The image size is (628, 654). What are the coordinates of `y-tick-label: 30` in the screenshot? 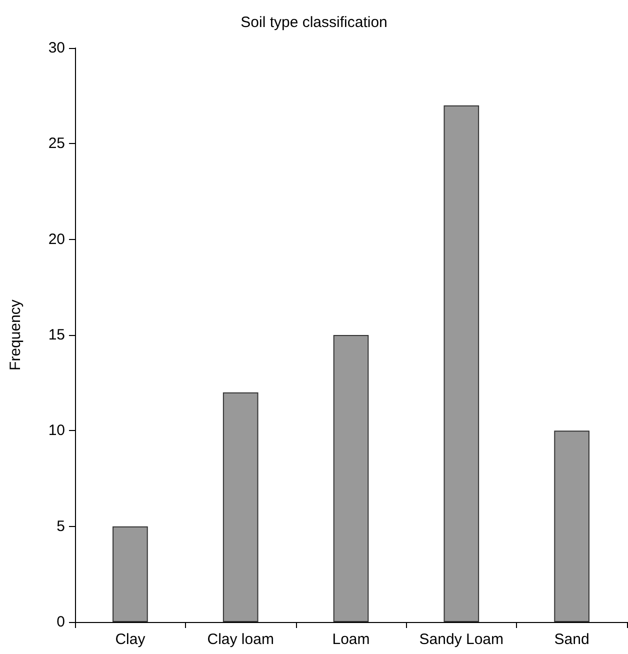 It's located at (56, 48).